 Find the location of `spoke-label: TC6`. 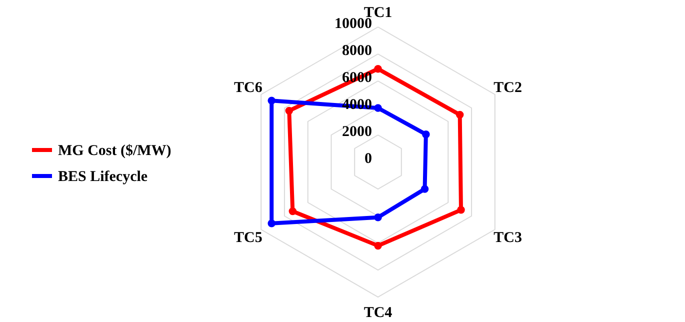

spoke-label: TC6 is located at coordinates (248, 88).